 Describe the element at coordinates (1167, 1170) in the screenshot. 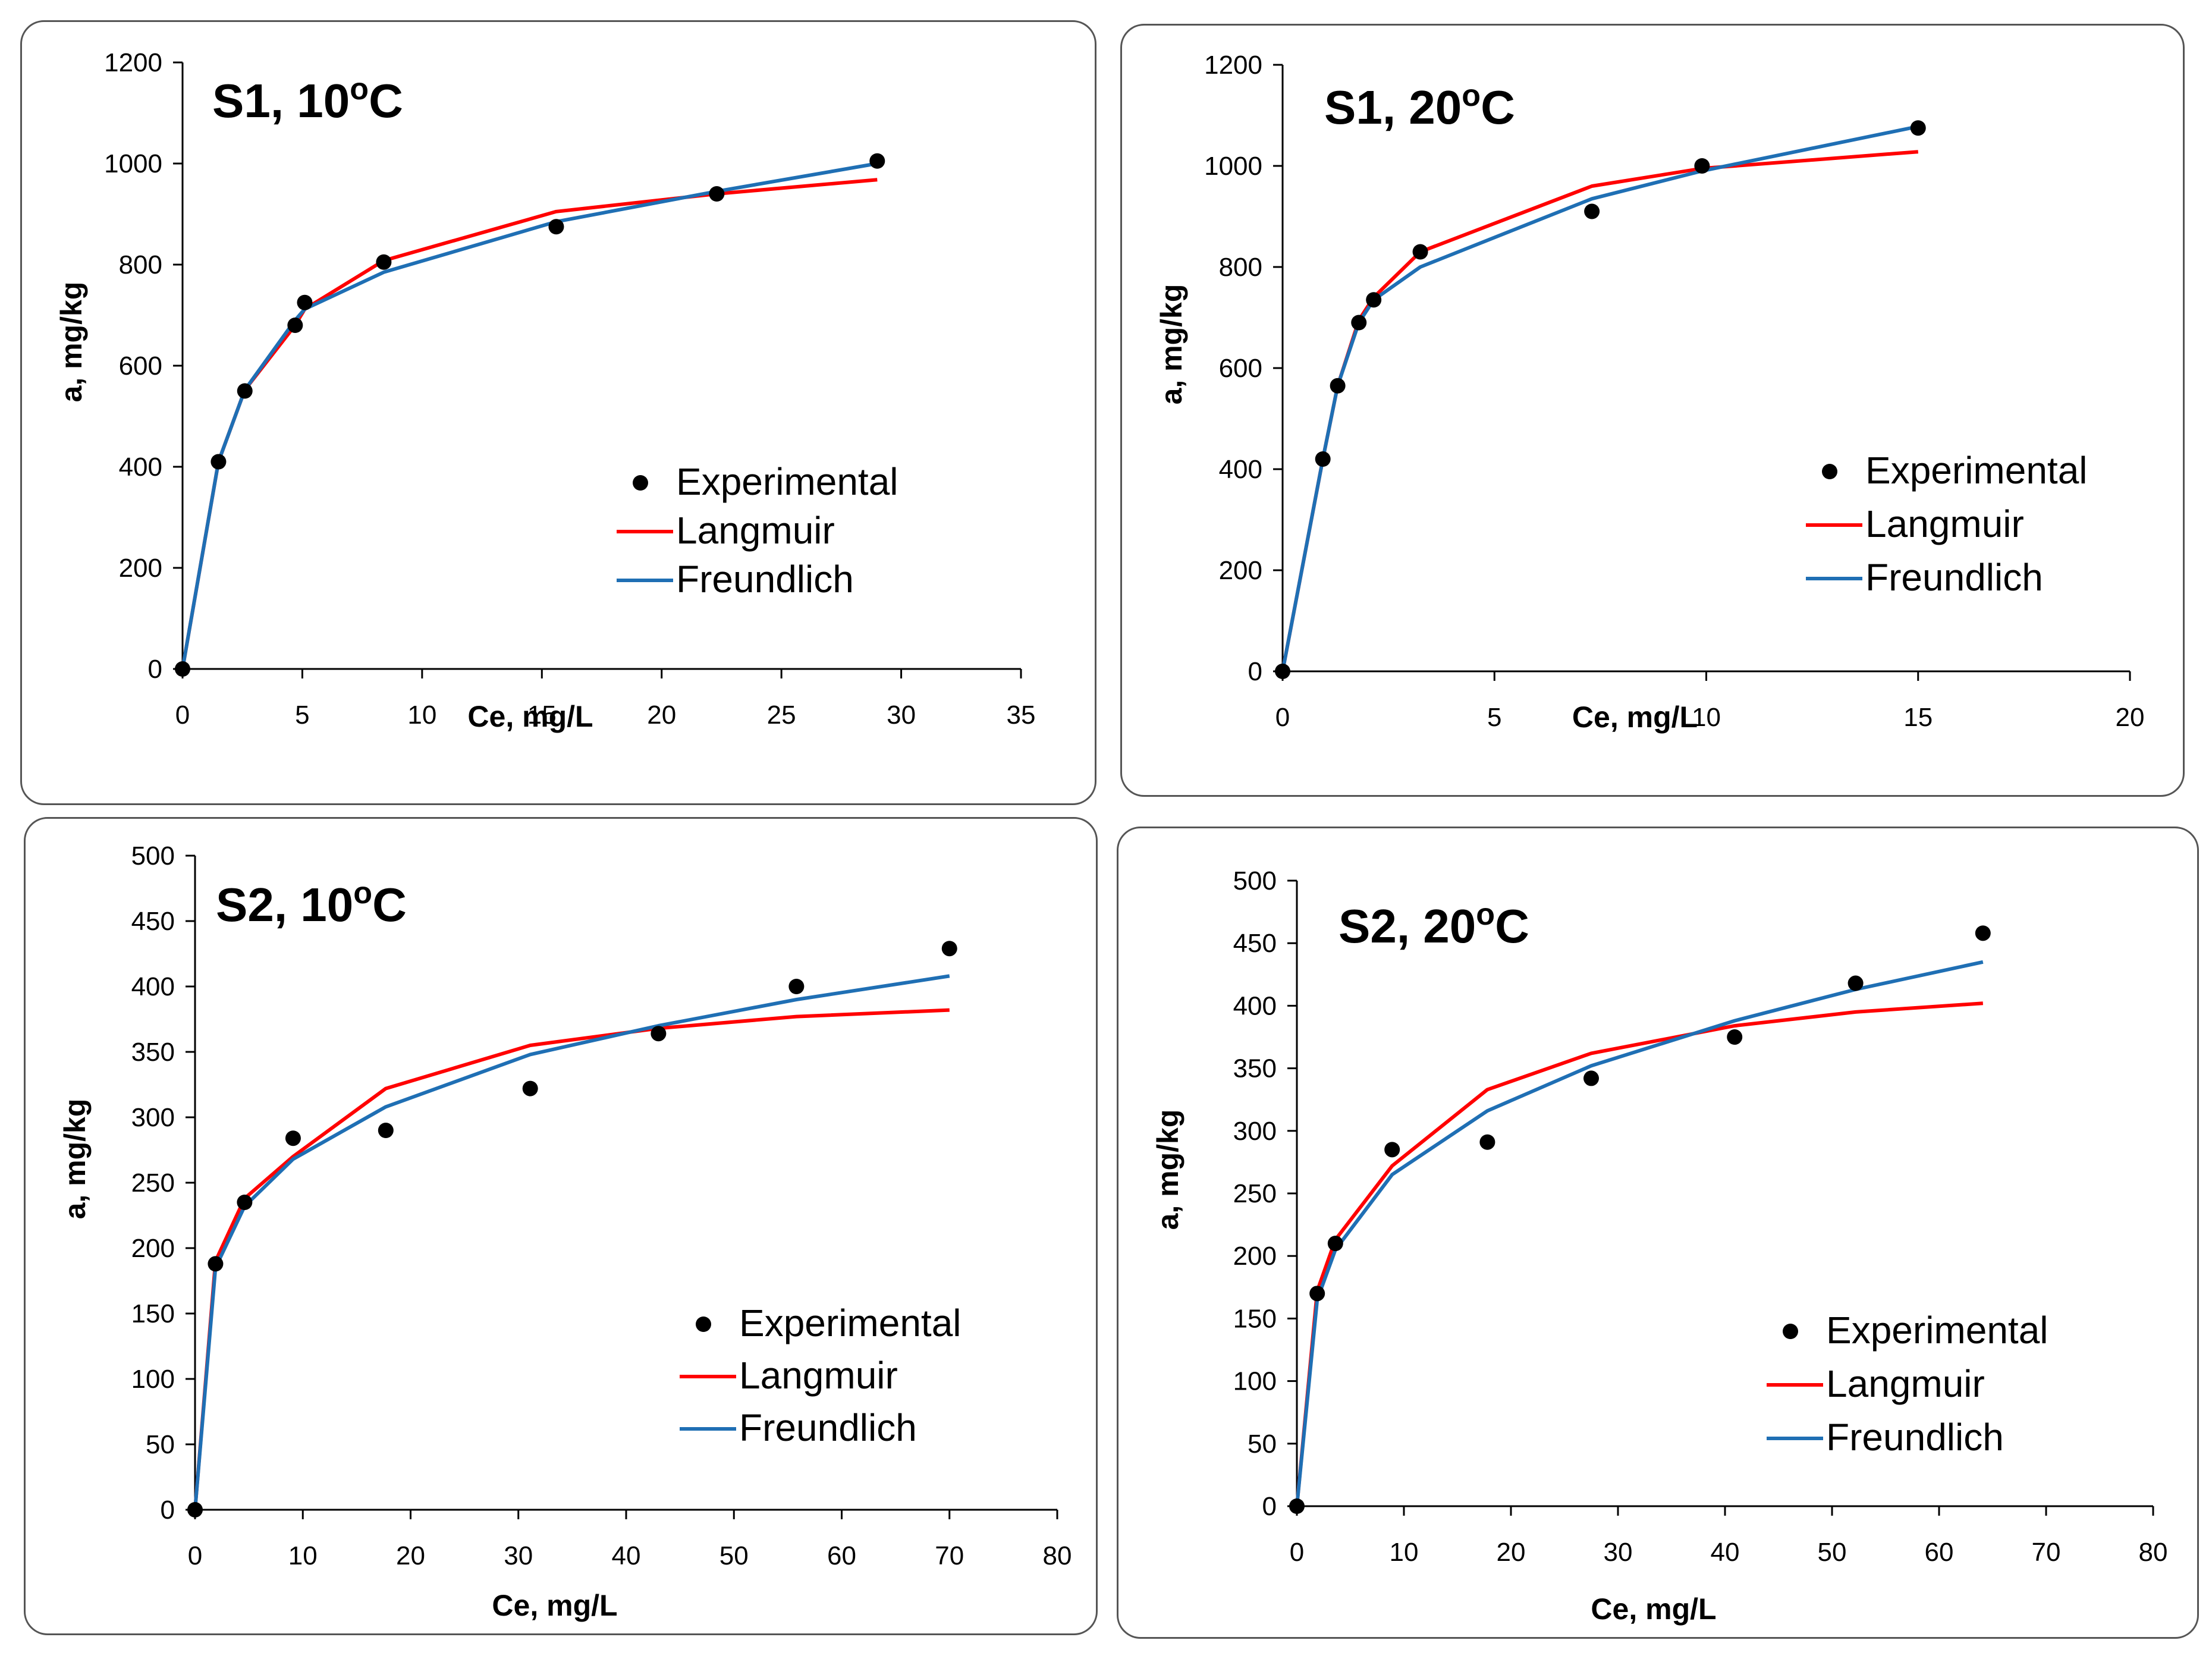

I see `y-axis-title: a, mg/kg` at that location.